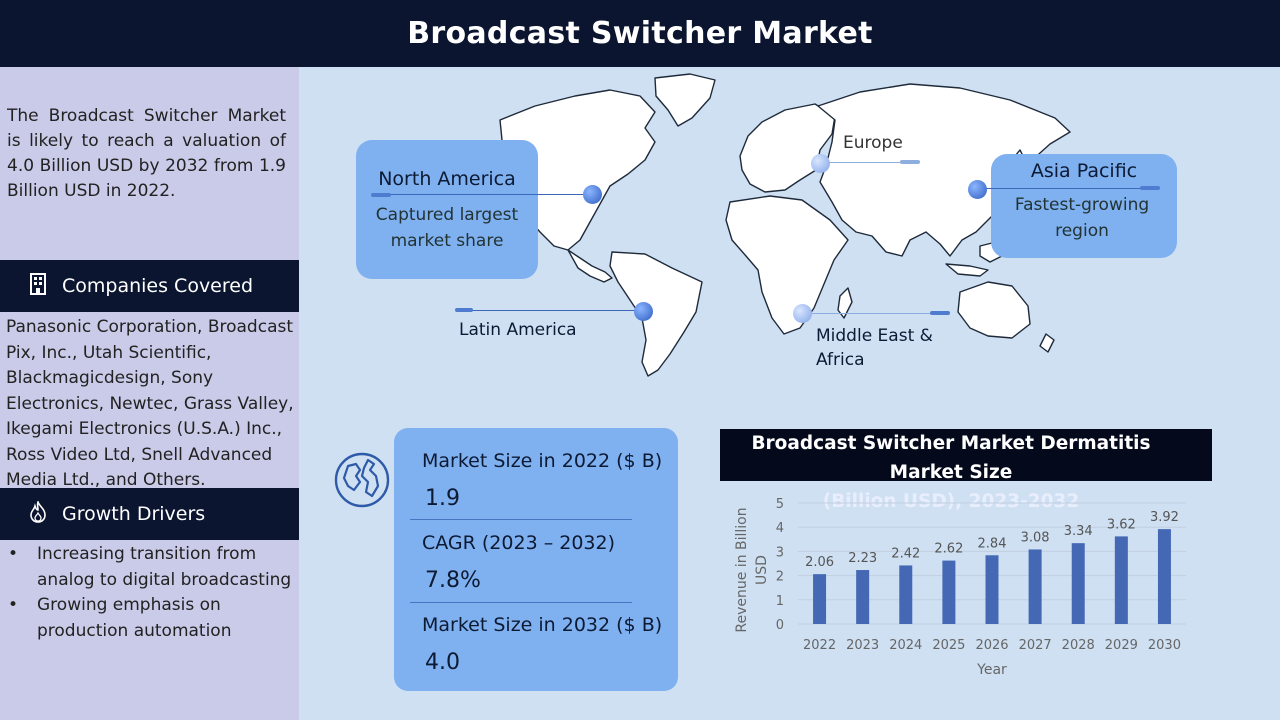  What do you see at coordinates (819, 645) in the screenshot?
I see `chart-x-tick-label: 2022` at bounding box center [819, 645].